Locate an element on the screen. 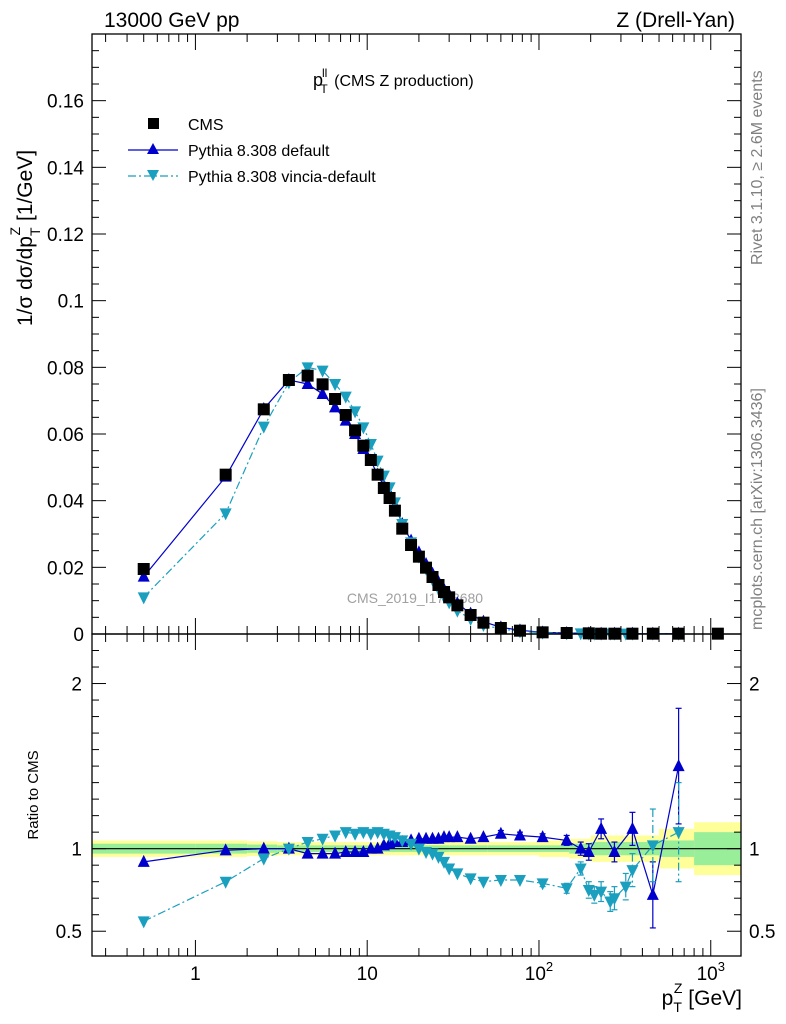 The width and height of the screenshot is (786, 1024). main-ytick-label-0: 0 is located at coordinates (78, 635).